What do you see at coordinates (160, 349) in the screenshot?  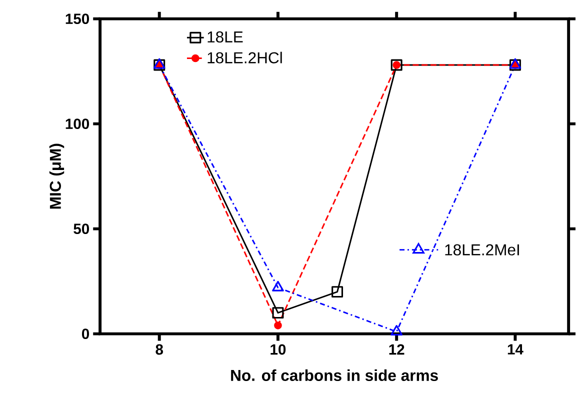 I see `x-tick-label: 8` at bounding box center [160, 349].